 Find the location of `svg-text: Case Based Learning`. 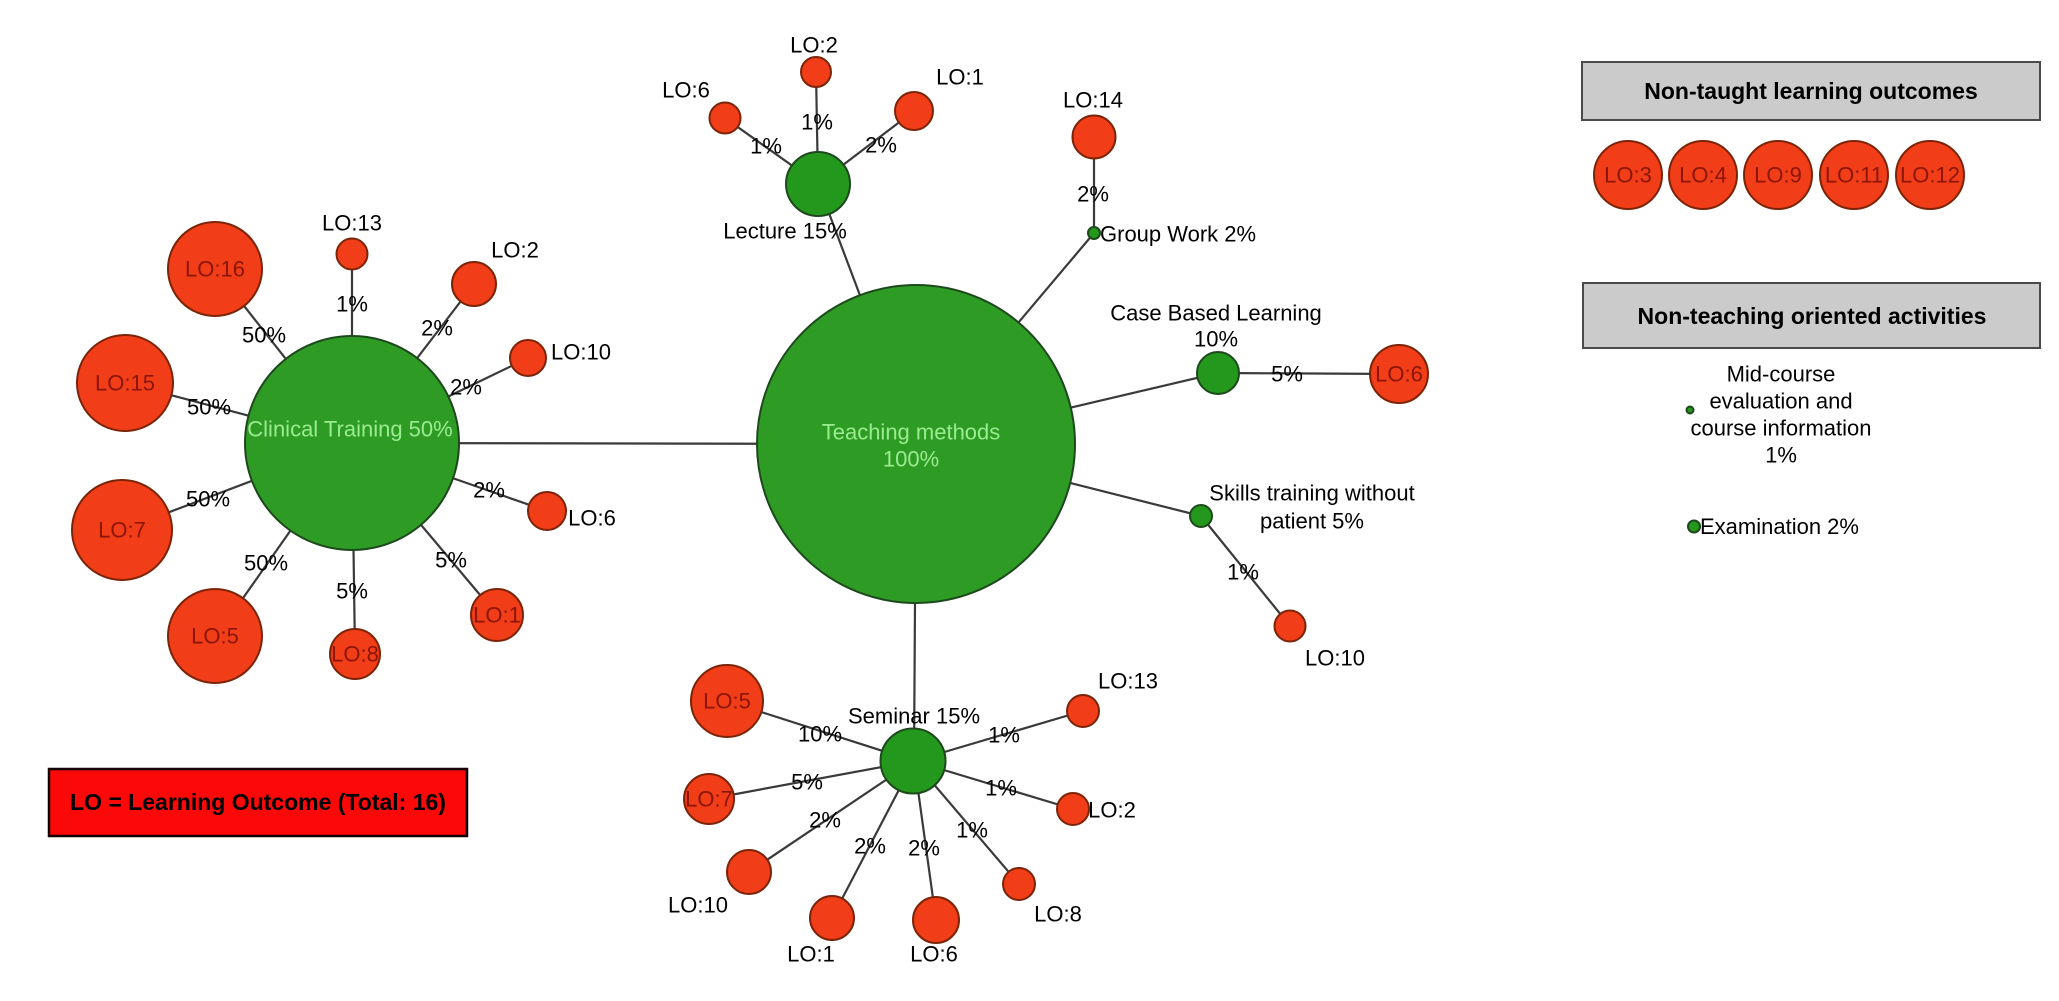

svg-text: Case Based Learning is located at coordinates (1216, 313).